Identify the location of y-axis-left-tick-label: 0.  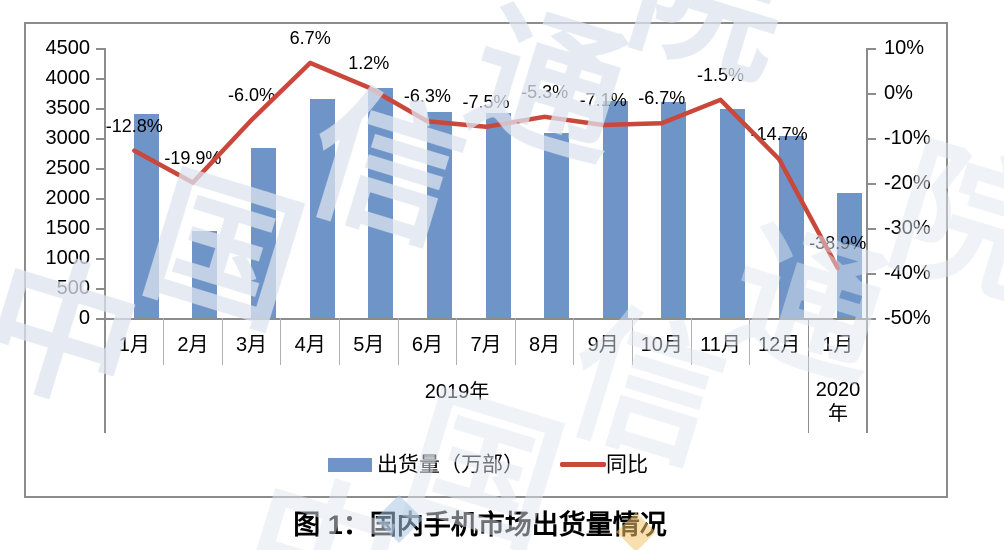
(84, 318).